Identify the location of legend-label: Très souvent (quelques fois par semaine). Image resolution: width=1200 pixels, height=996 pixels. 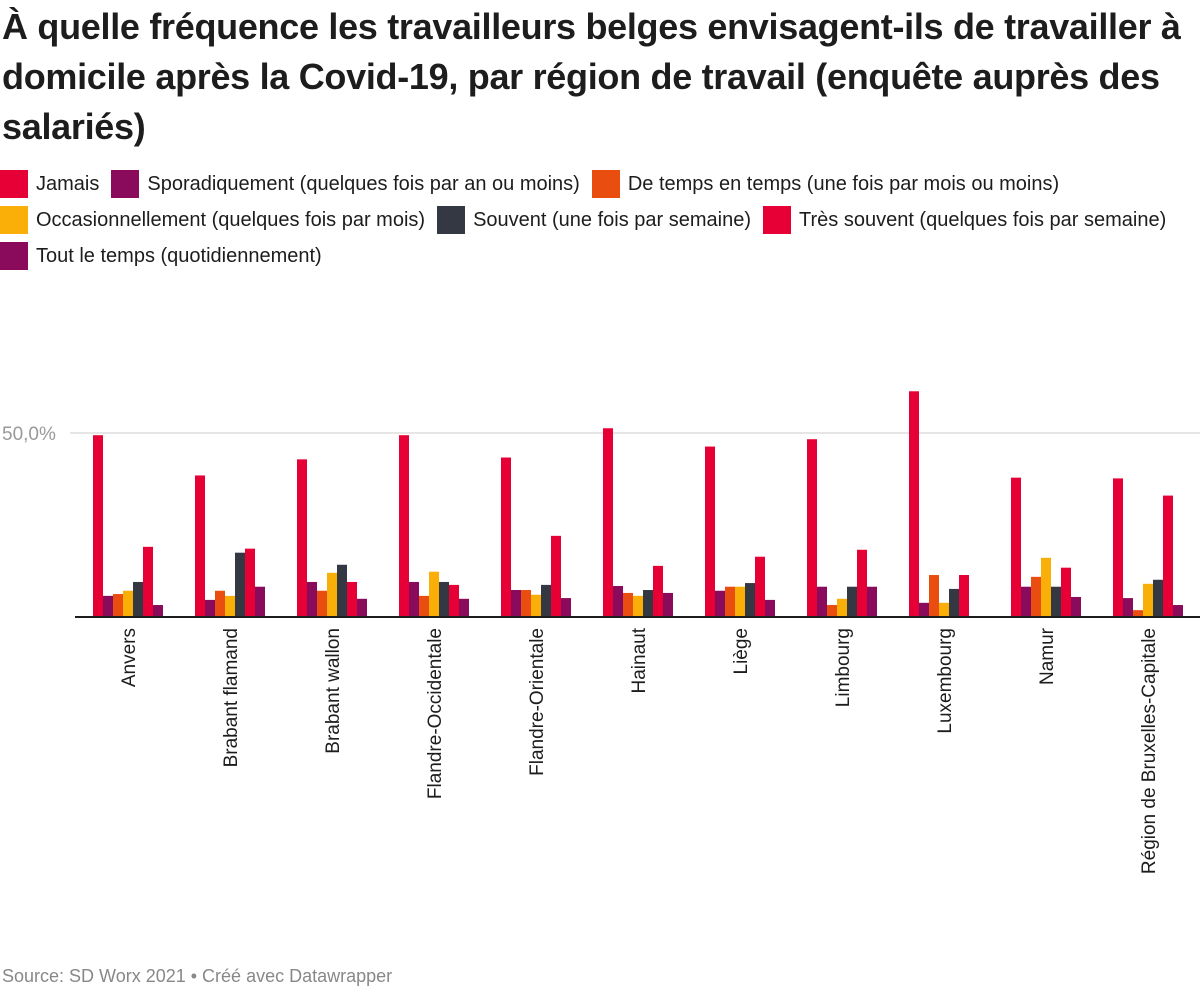
(983, 220).